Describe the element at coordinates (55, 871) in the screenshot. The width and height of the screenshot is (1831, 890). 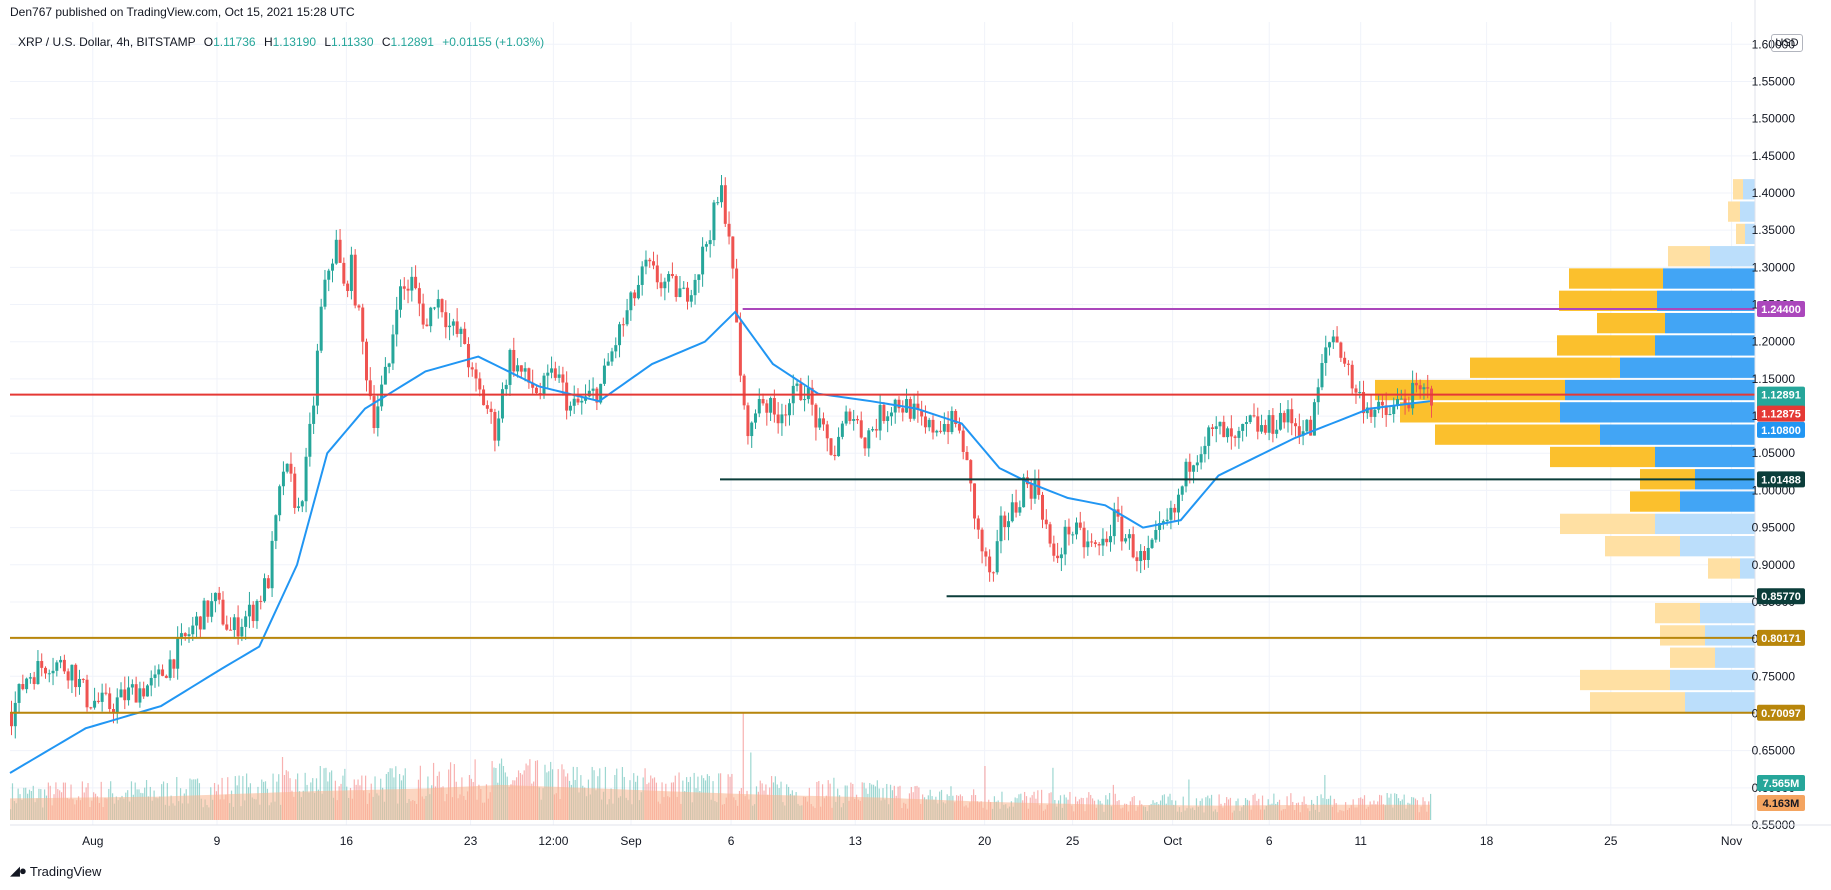
I see `brand-footer: ◢● TradingView` at that location.